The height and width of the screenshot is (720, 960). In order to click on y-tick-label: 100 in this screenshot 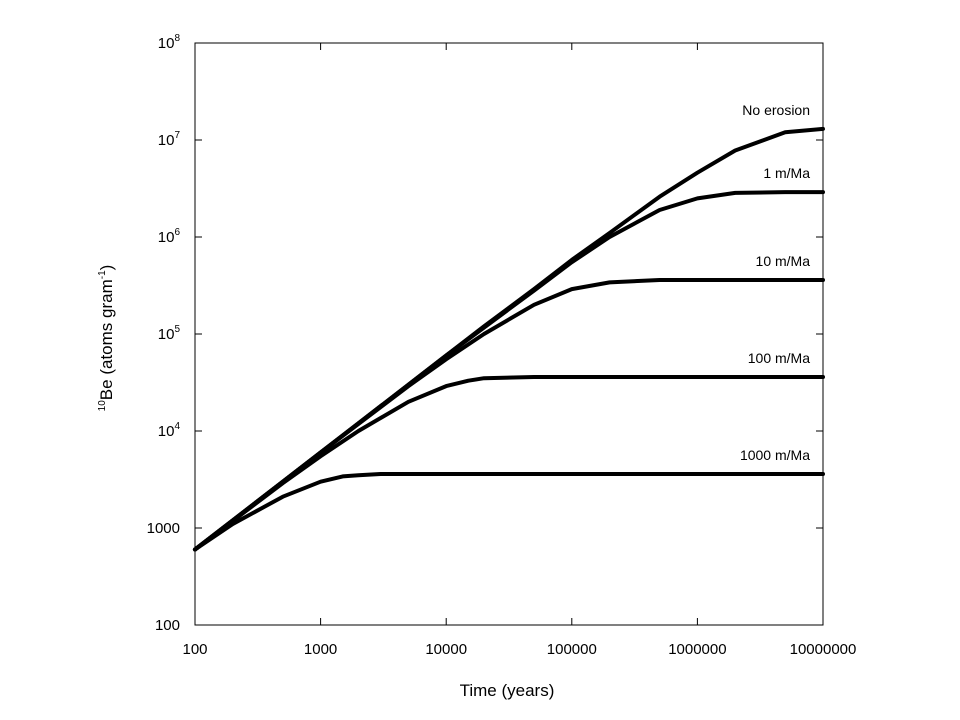, I will do `click(167, 625)`.